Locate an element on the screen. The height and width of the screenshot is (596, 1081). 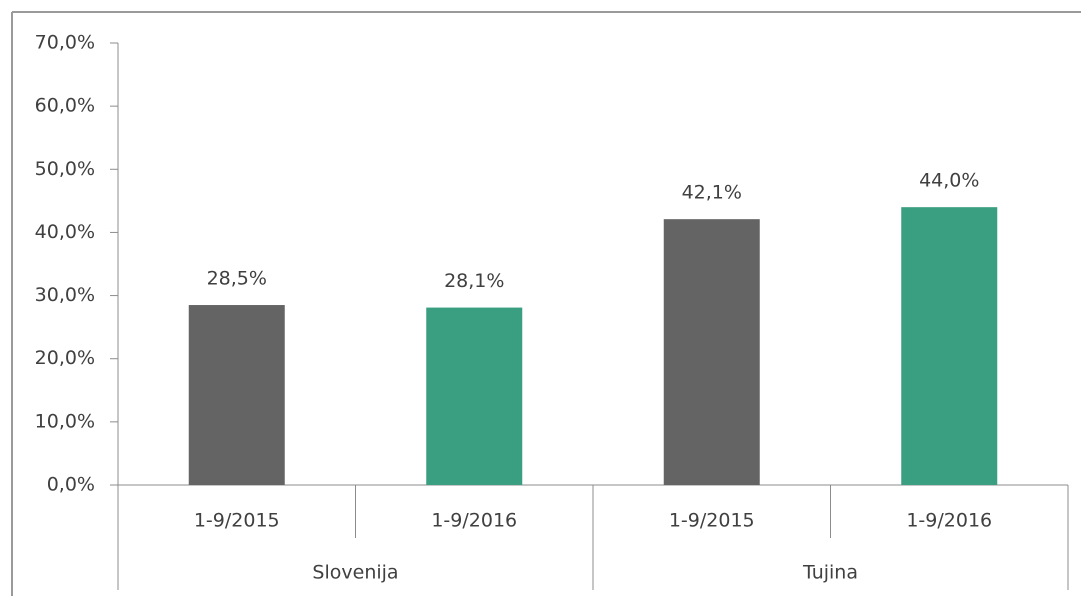
y-tick-label: 40,0% is located at coordinates (65, 232).